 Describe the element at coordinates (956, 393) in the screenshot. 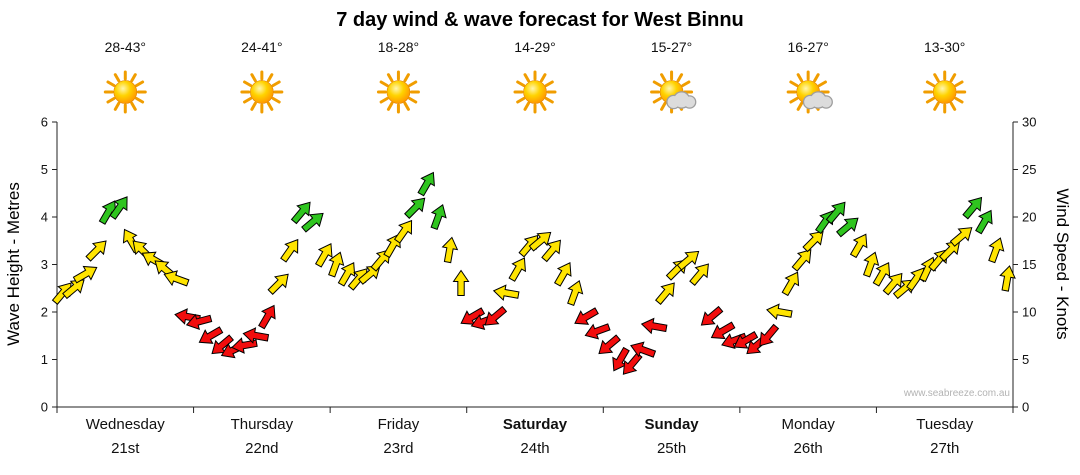

I see `watermark: www.seabreeze.com.au` at that location.